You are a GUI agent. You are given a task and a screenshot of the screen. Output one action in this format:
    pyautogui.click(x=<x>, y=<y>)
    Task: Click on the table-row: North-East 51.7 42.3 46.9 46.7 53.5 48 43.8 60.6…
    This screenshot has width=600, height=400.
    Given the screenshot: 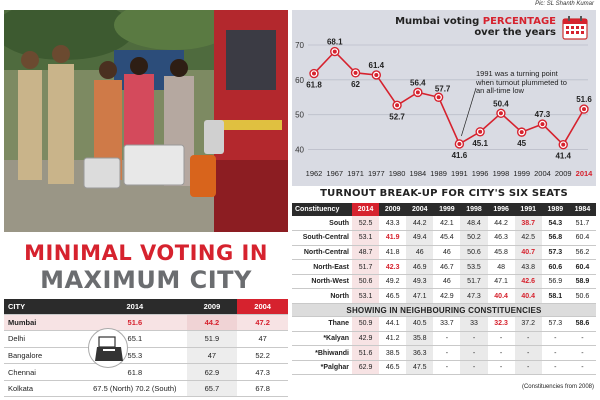 What is the action you would take?
    pyautogui.click(x=444, y=267)
    